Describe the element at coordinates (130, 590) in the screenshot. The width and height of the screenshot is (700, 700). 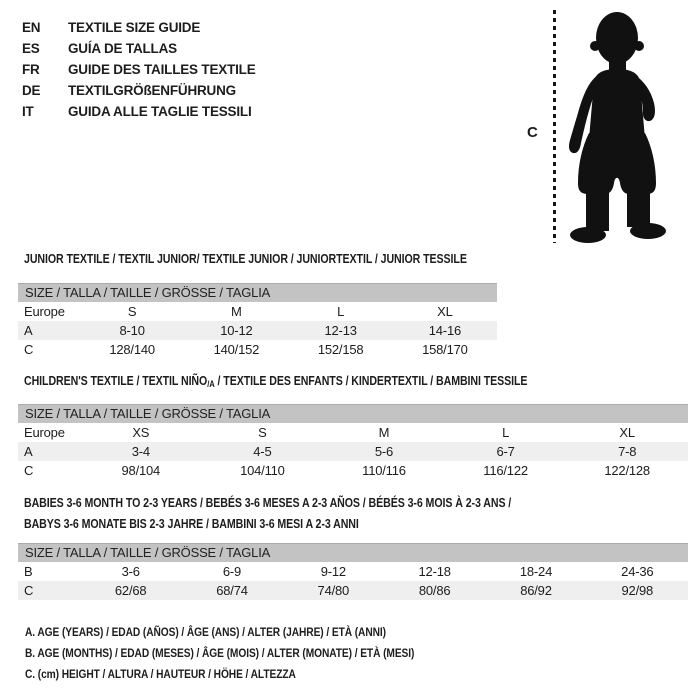
I see `table-cell: 62/68` at that location.